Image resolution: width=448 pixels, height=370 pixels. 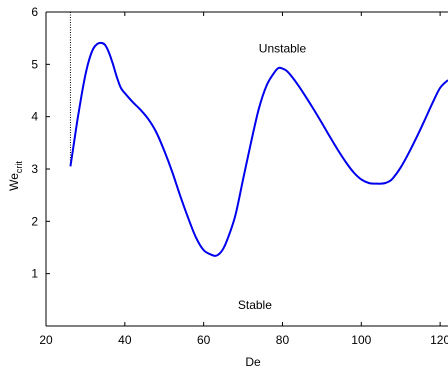 I want to click on y-tick-label: 5, so click(x=34, y=64).